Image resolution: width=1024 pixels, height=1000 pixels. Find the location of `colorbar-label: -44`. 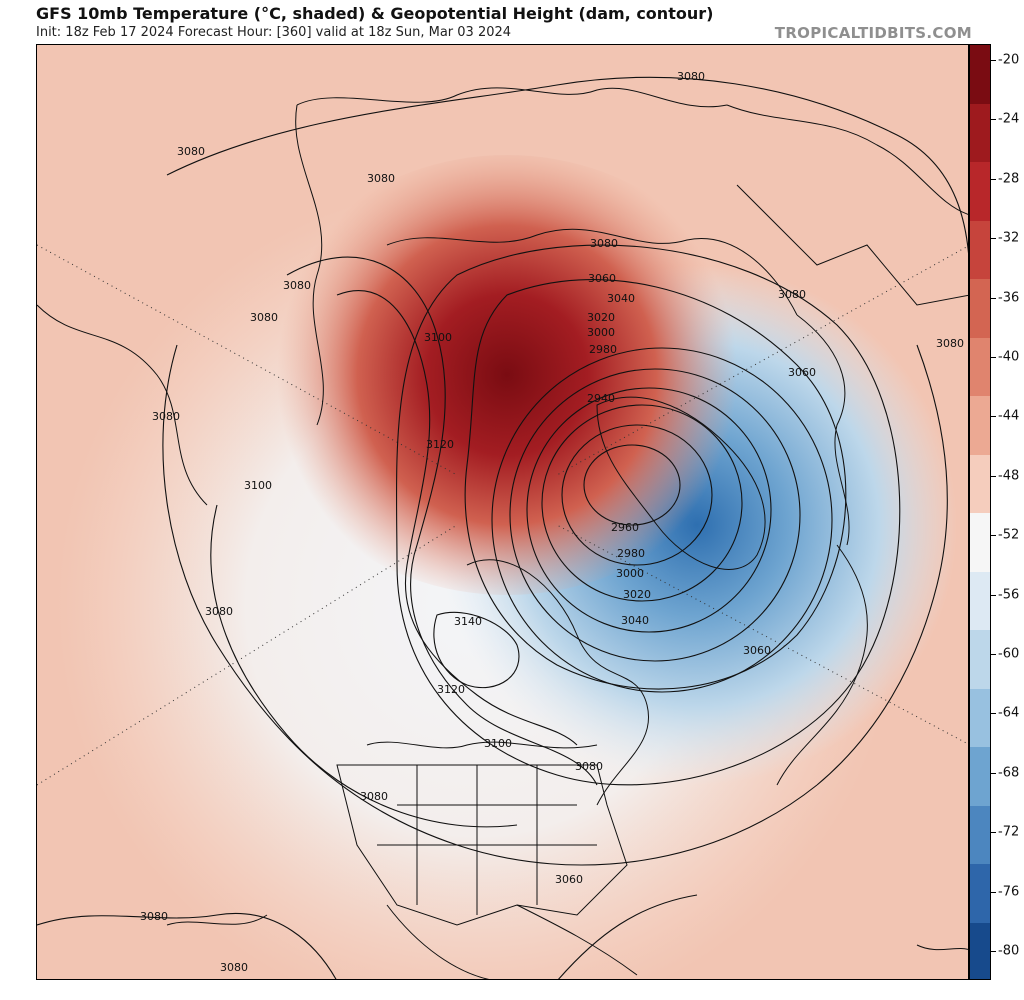

colorbar-label: -44 is located at coordinates (1009, 416).